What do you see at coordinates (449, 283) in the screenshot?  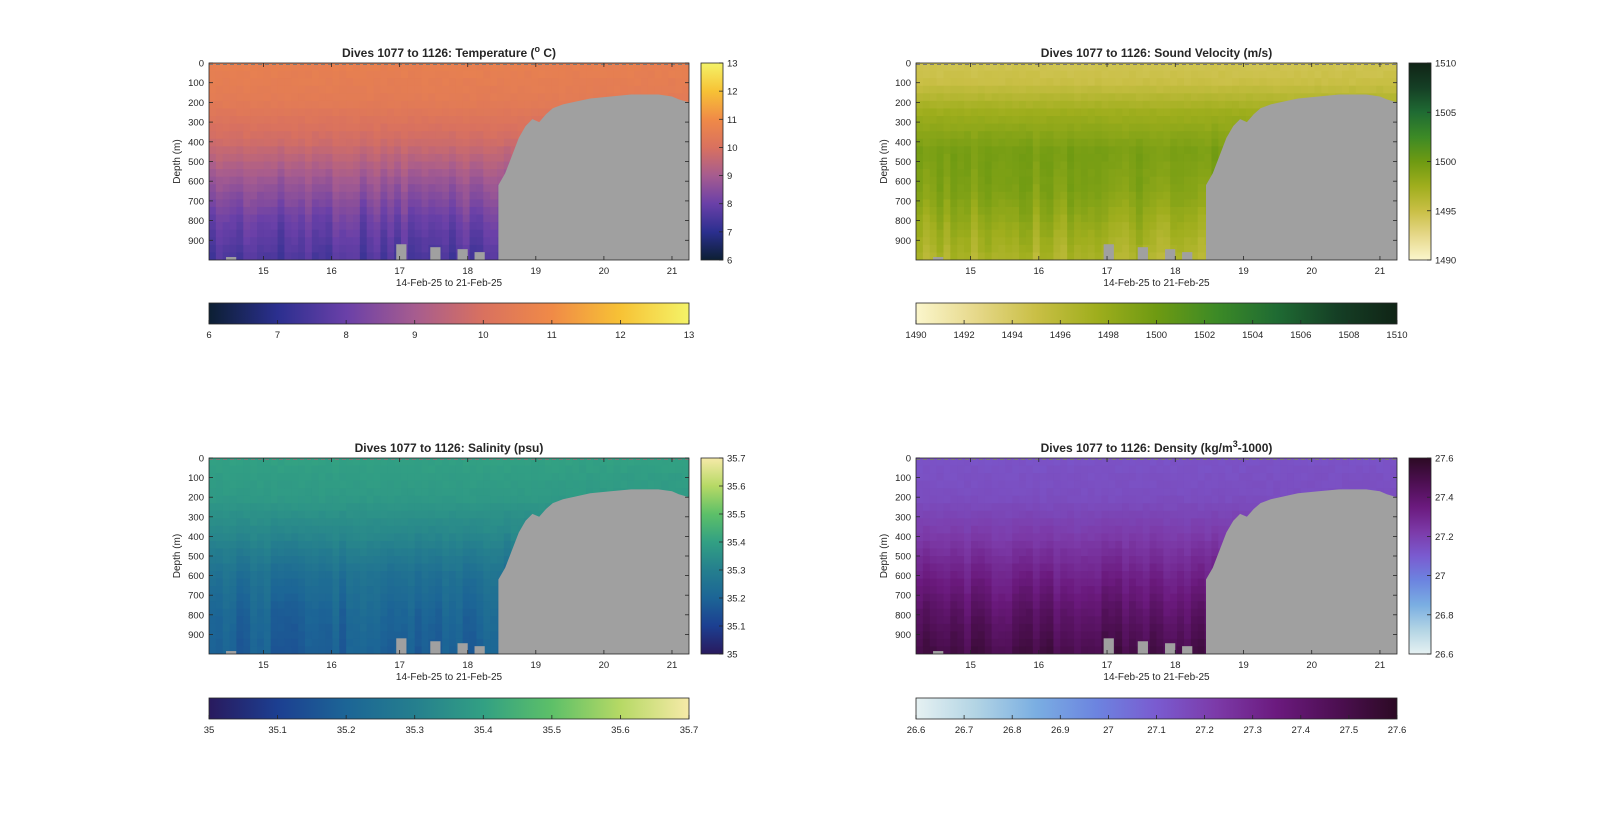 I see `panel-1-xlabel: 14-Feb-25 to 21-Feb-25` at bounding box center [449, 283].